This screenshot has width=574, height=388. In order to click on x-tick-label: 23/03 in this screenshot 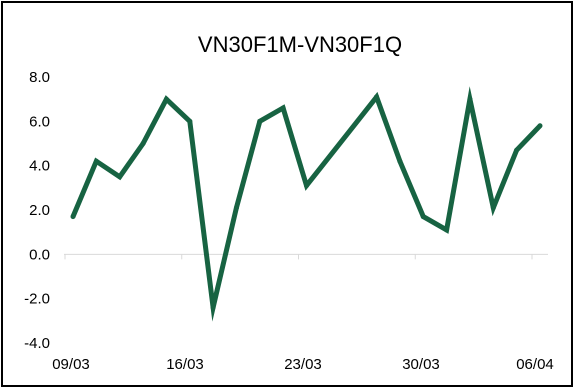, I will do `click(303, 364)`.